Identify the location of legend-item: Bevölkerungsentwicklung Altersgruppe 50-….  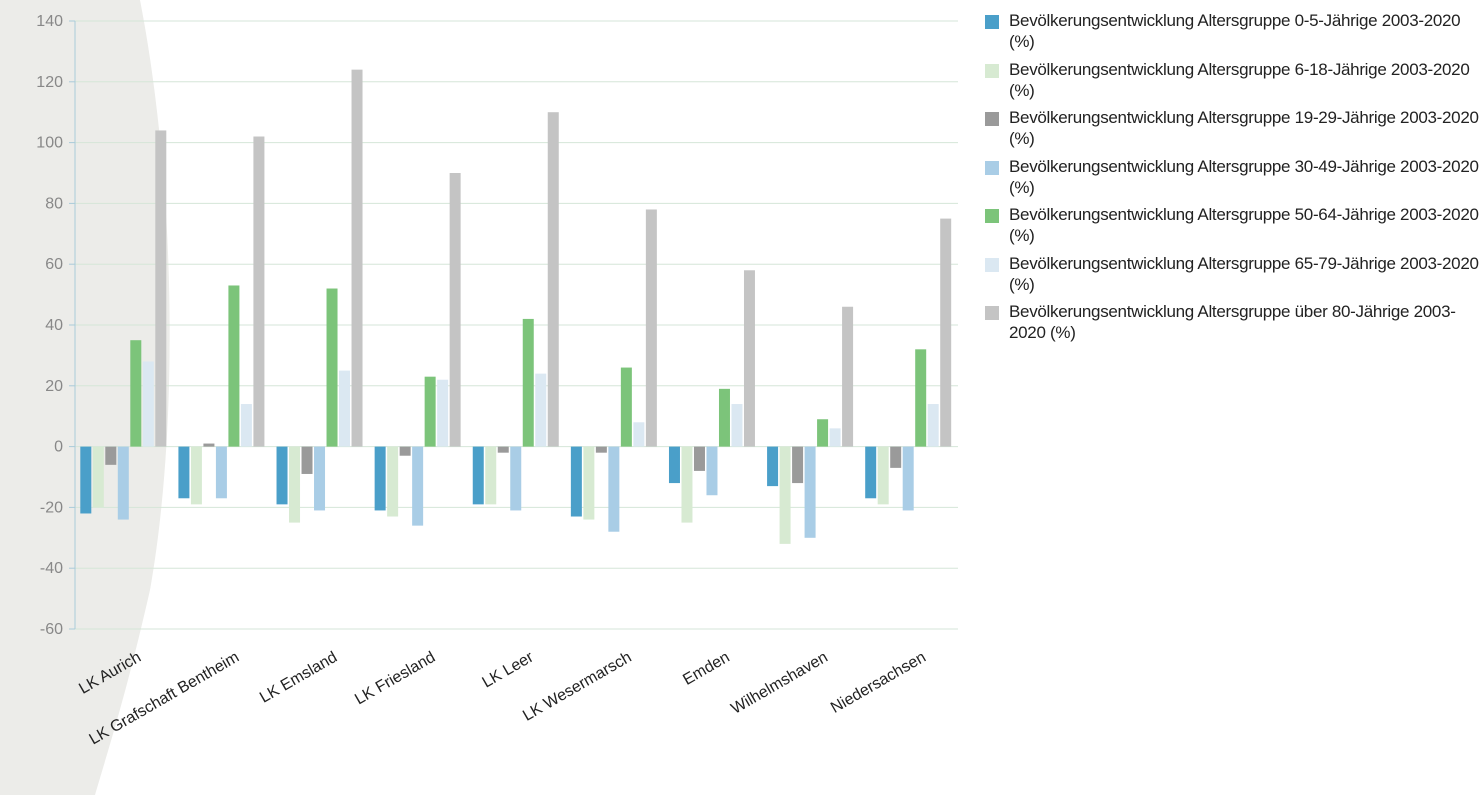
(1232, 225).